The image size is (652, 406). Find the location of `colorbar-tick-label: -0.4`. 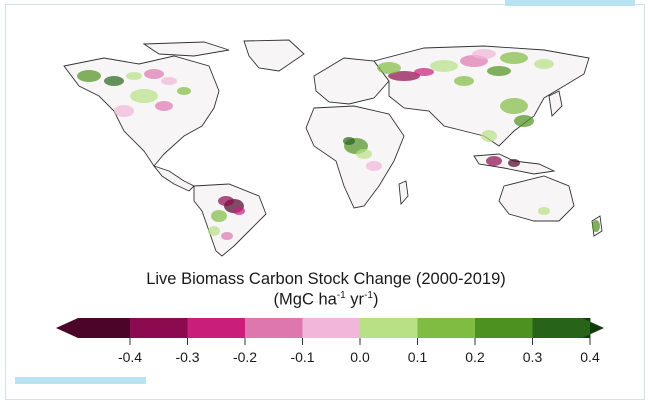

colorbar-tick-label: -0.4 is located at coordinates (130, 357).